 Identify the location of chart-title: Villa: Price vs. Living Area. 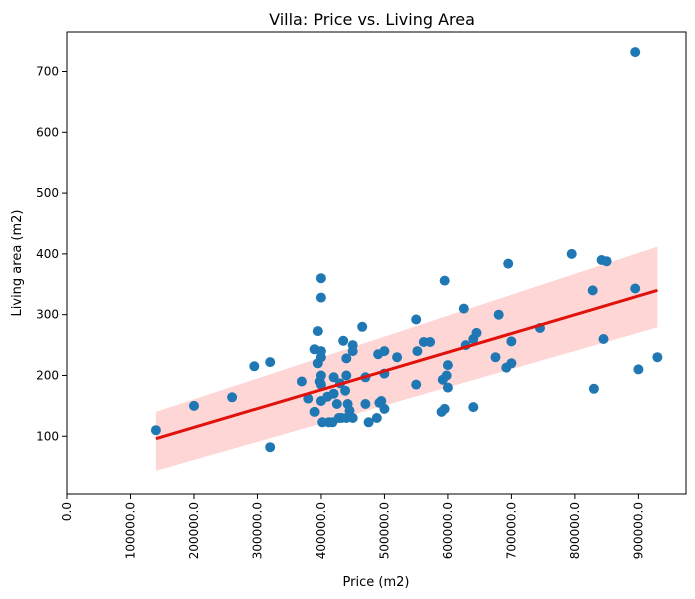
(372, 19).